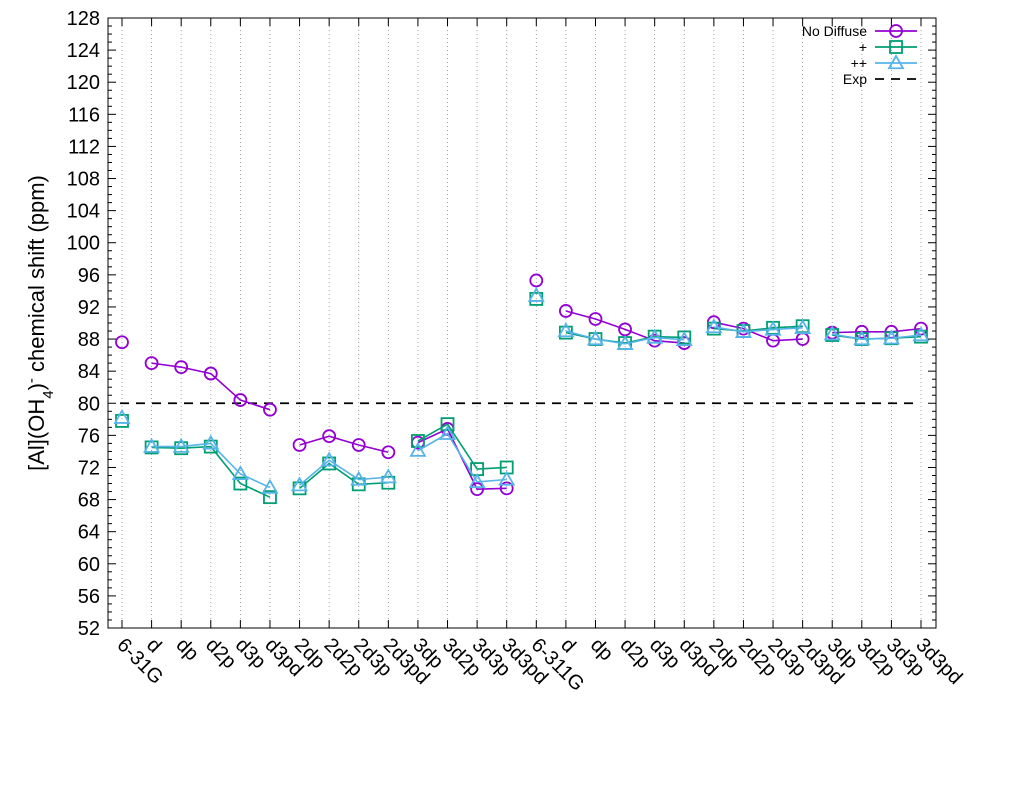  Describe the element at coordinates (863, 47) in the screenshot. I see `legend-label: +` at that location.